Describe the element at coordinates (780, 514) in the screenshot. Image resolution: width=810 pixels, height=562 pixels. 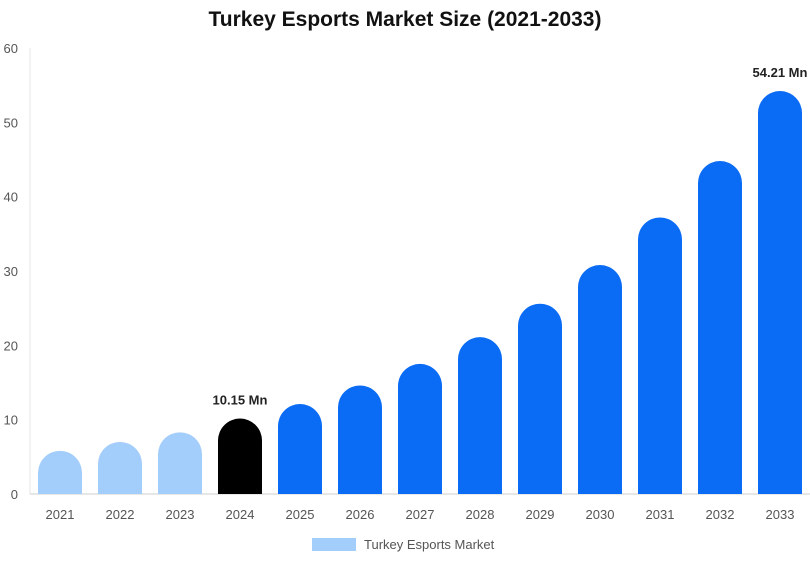
I see `x-tick-label: 2033` at that location.